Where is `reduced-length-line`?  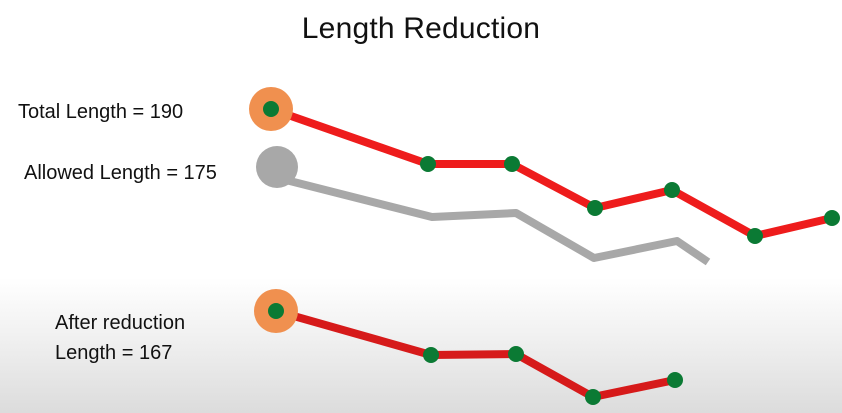
reduced-length-line is located at coordinates (475, 354).